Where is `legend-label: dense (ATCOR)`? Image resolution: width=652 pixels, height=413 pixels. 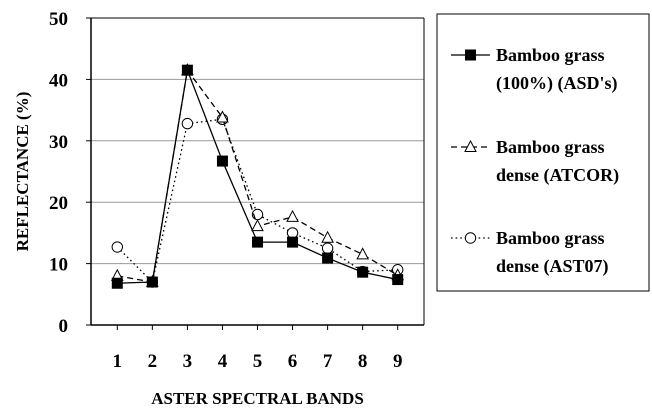 legend-label: dense (ATCOR) is located at coordinates (557, 175).